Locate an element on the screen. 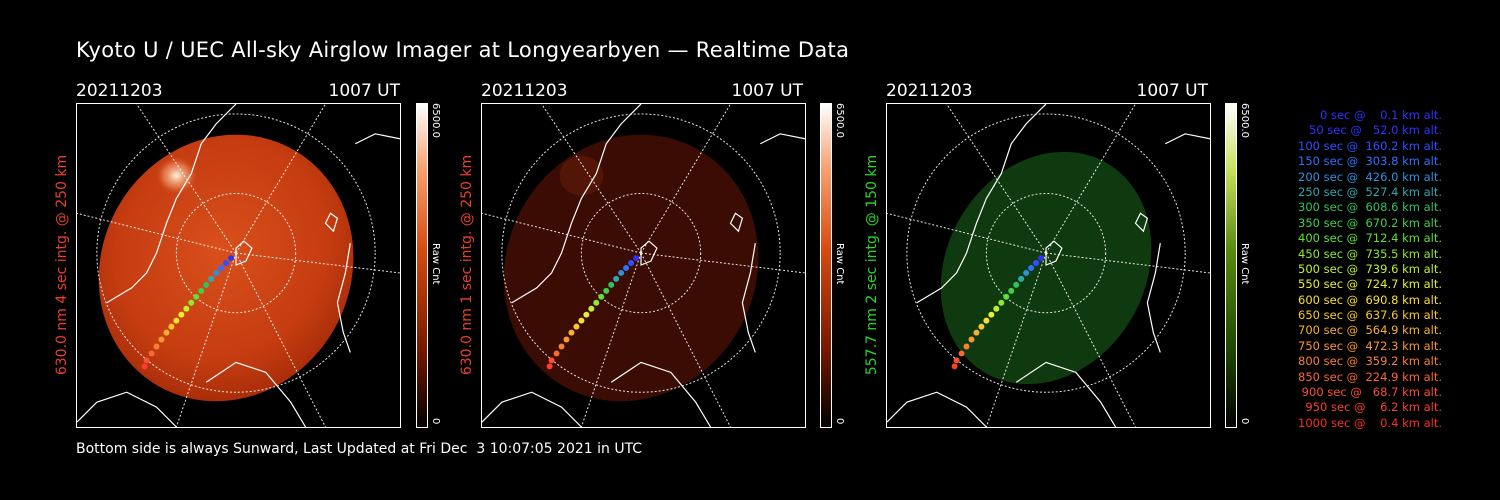 Image resolution: width=1500 pixels, height=500 pixels. panel-3-cbar-max: 6500.0 is located at coordinates (1244, 120).